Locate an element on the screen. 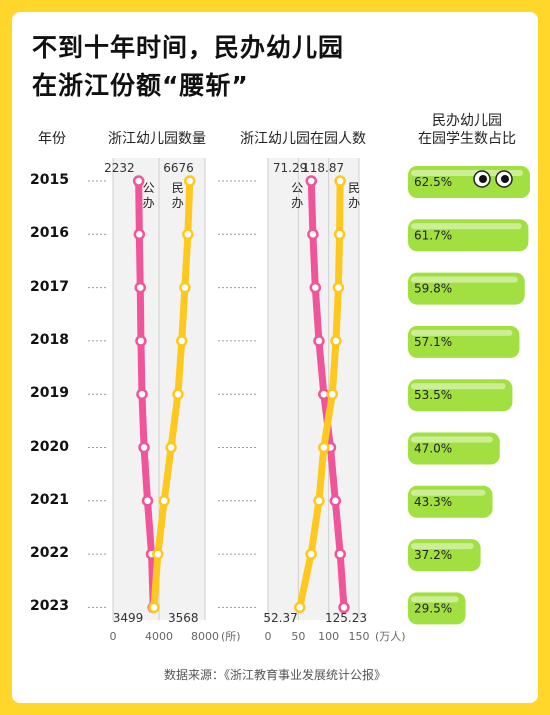 This screenshot has width=550, height=715. share-bar-label: 37.2% is located at coordinates (433, 555).